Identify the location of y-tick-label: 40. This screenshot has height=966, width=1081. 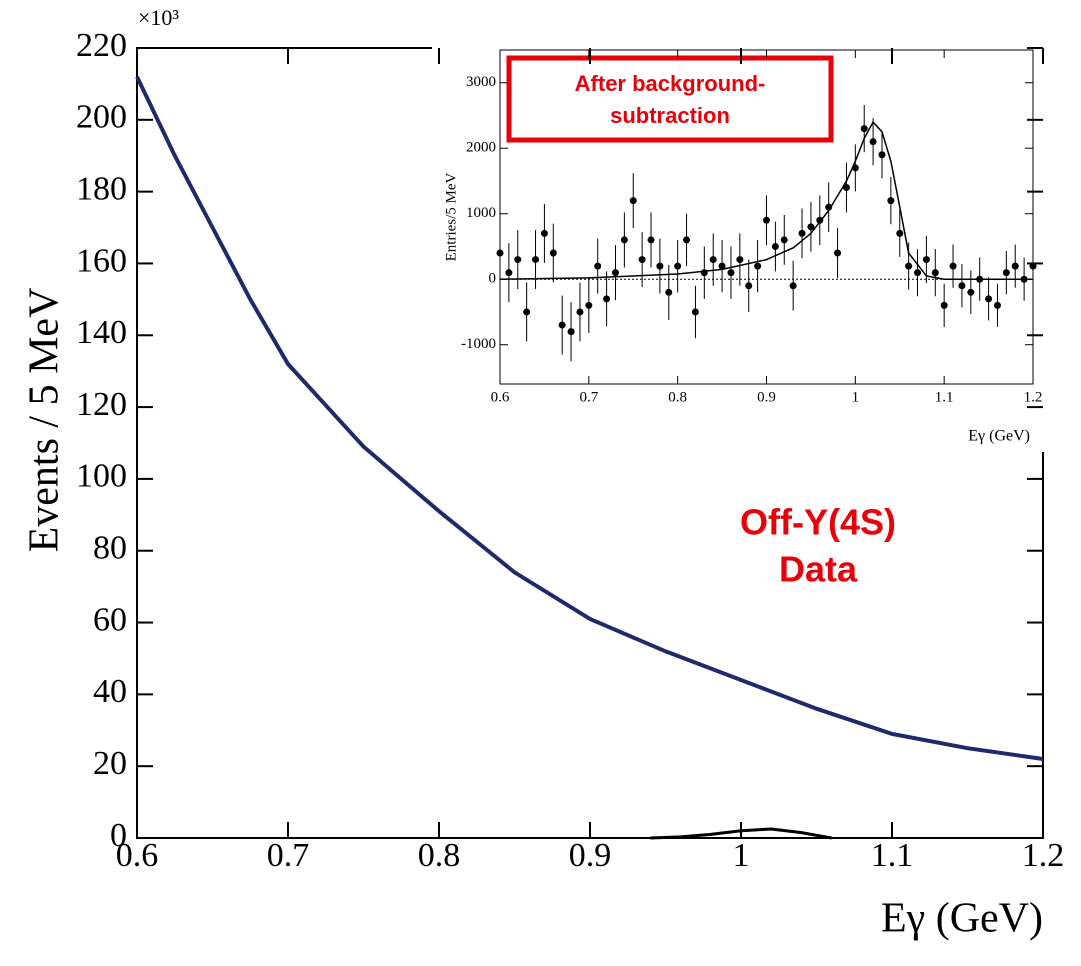
(110, 691).